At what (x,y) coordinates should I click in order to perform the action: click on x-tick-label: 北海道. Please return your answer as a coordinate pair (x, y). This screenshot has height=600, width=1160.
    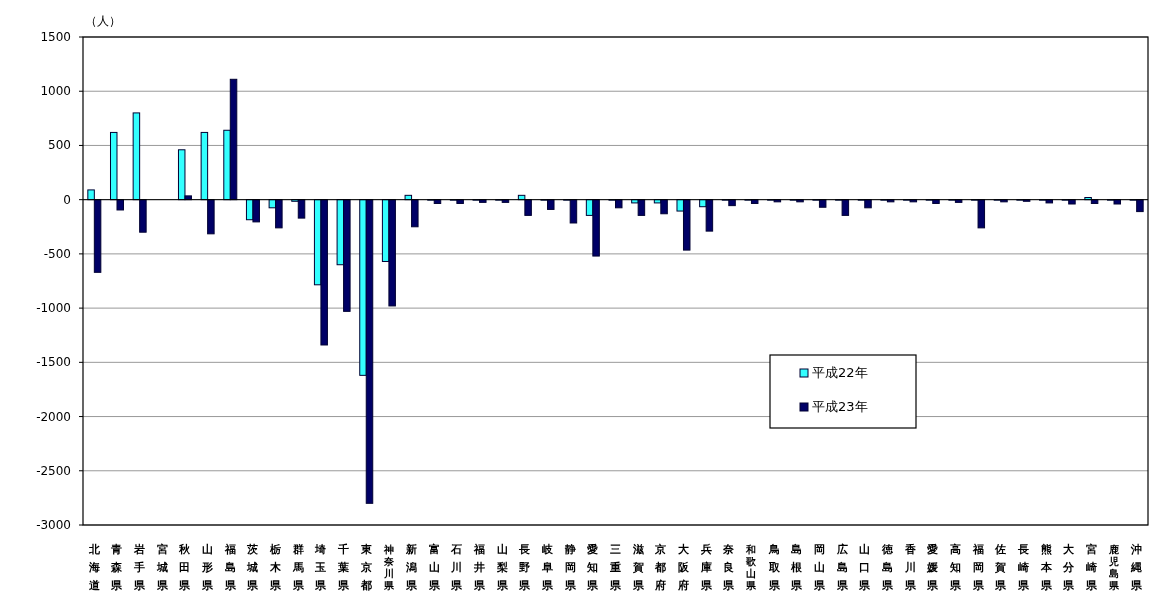
    Looking at the image, I should click on (94, 567).